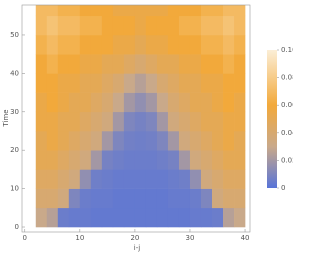  I want to click on colorbar, so click(272, 119).